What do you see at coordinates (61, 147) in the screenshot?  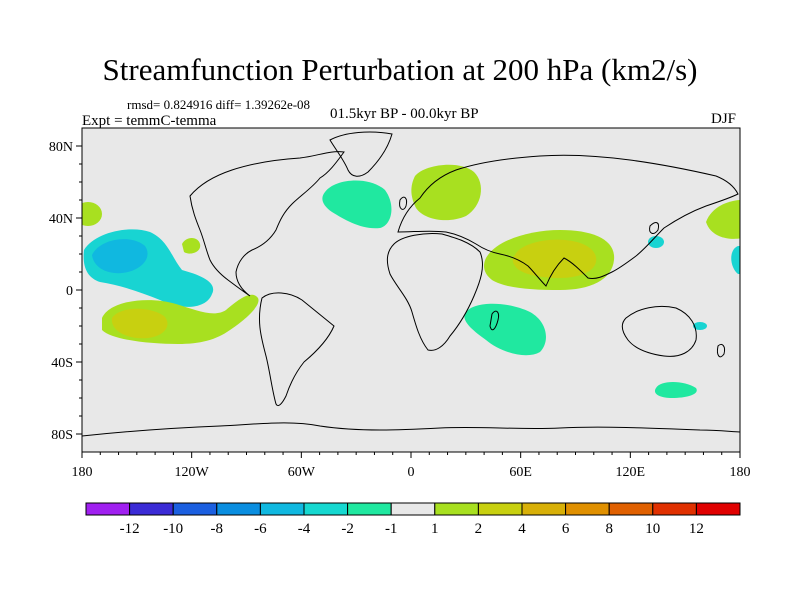 I see `lat-tick-label: 80N` at bounding box center [61, 147].